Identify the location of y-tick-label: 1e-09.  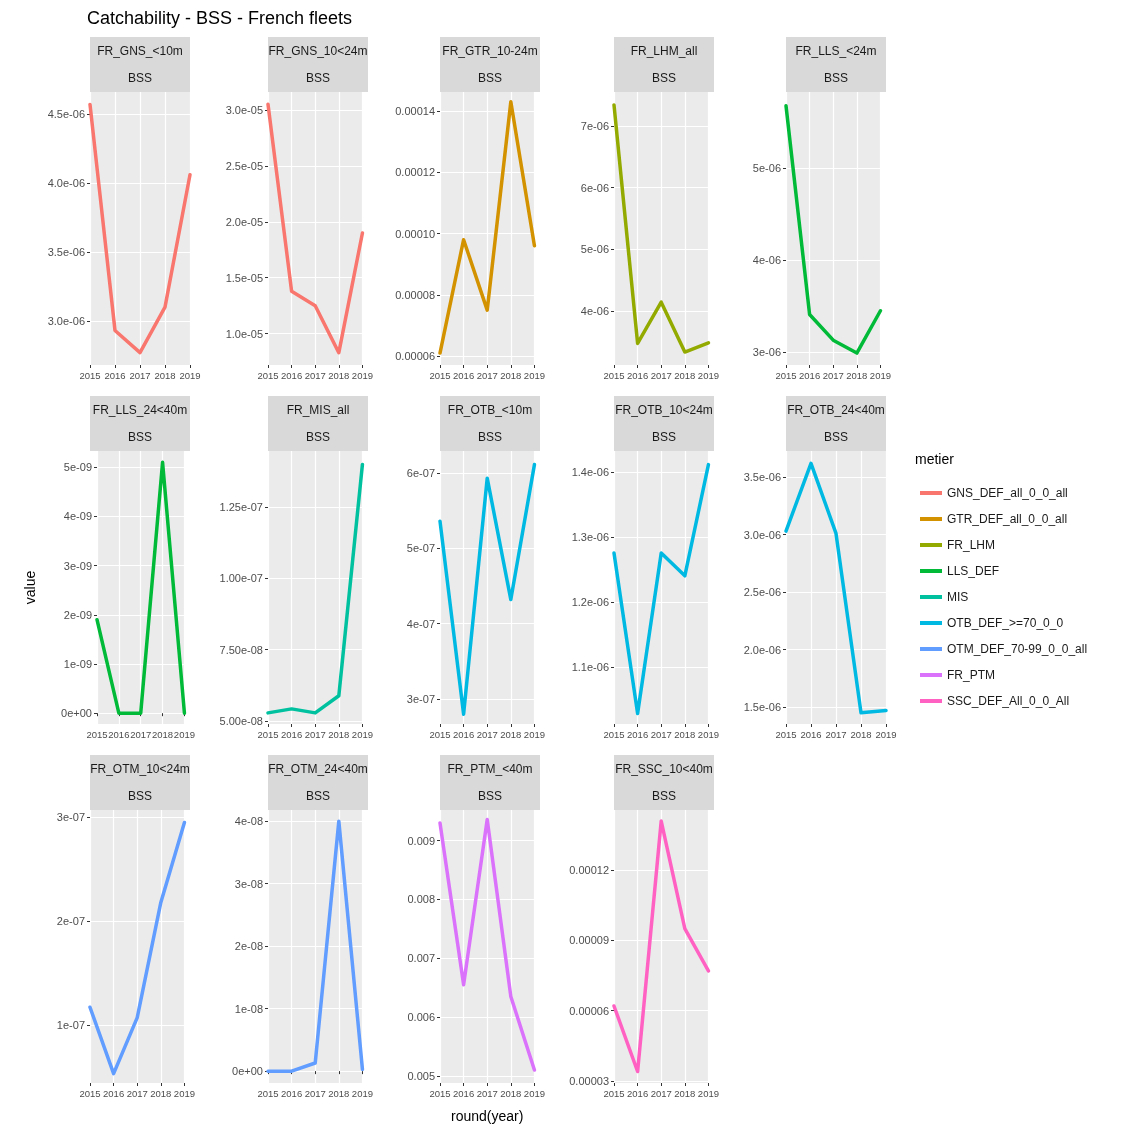
(77, 663).